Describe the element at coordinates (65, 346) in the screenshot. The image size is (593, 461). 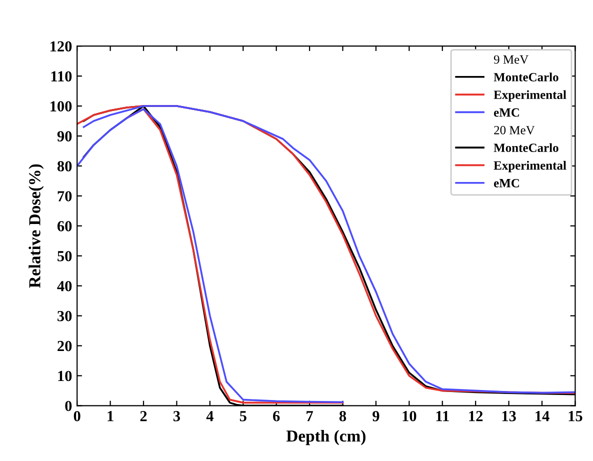
I see `y-tick-label: 20` at that location.